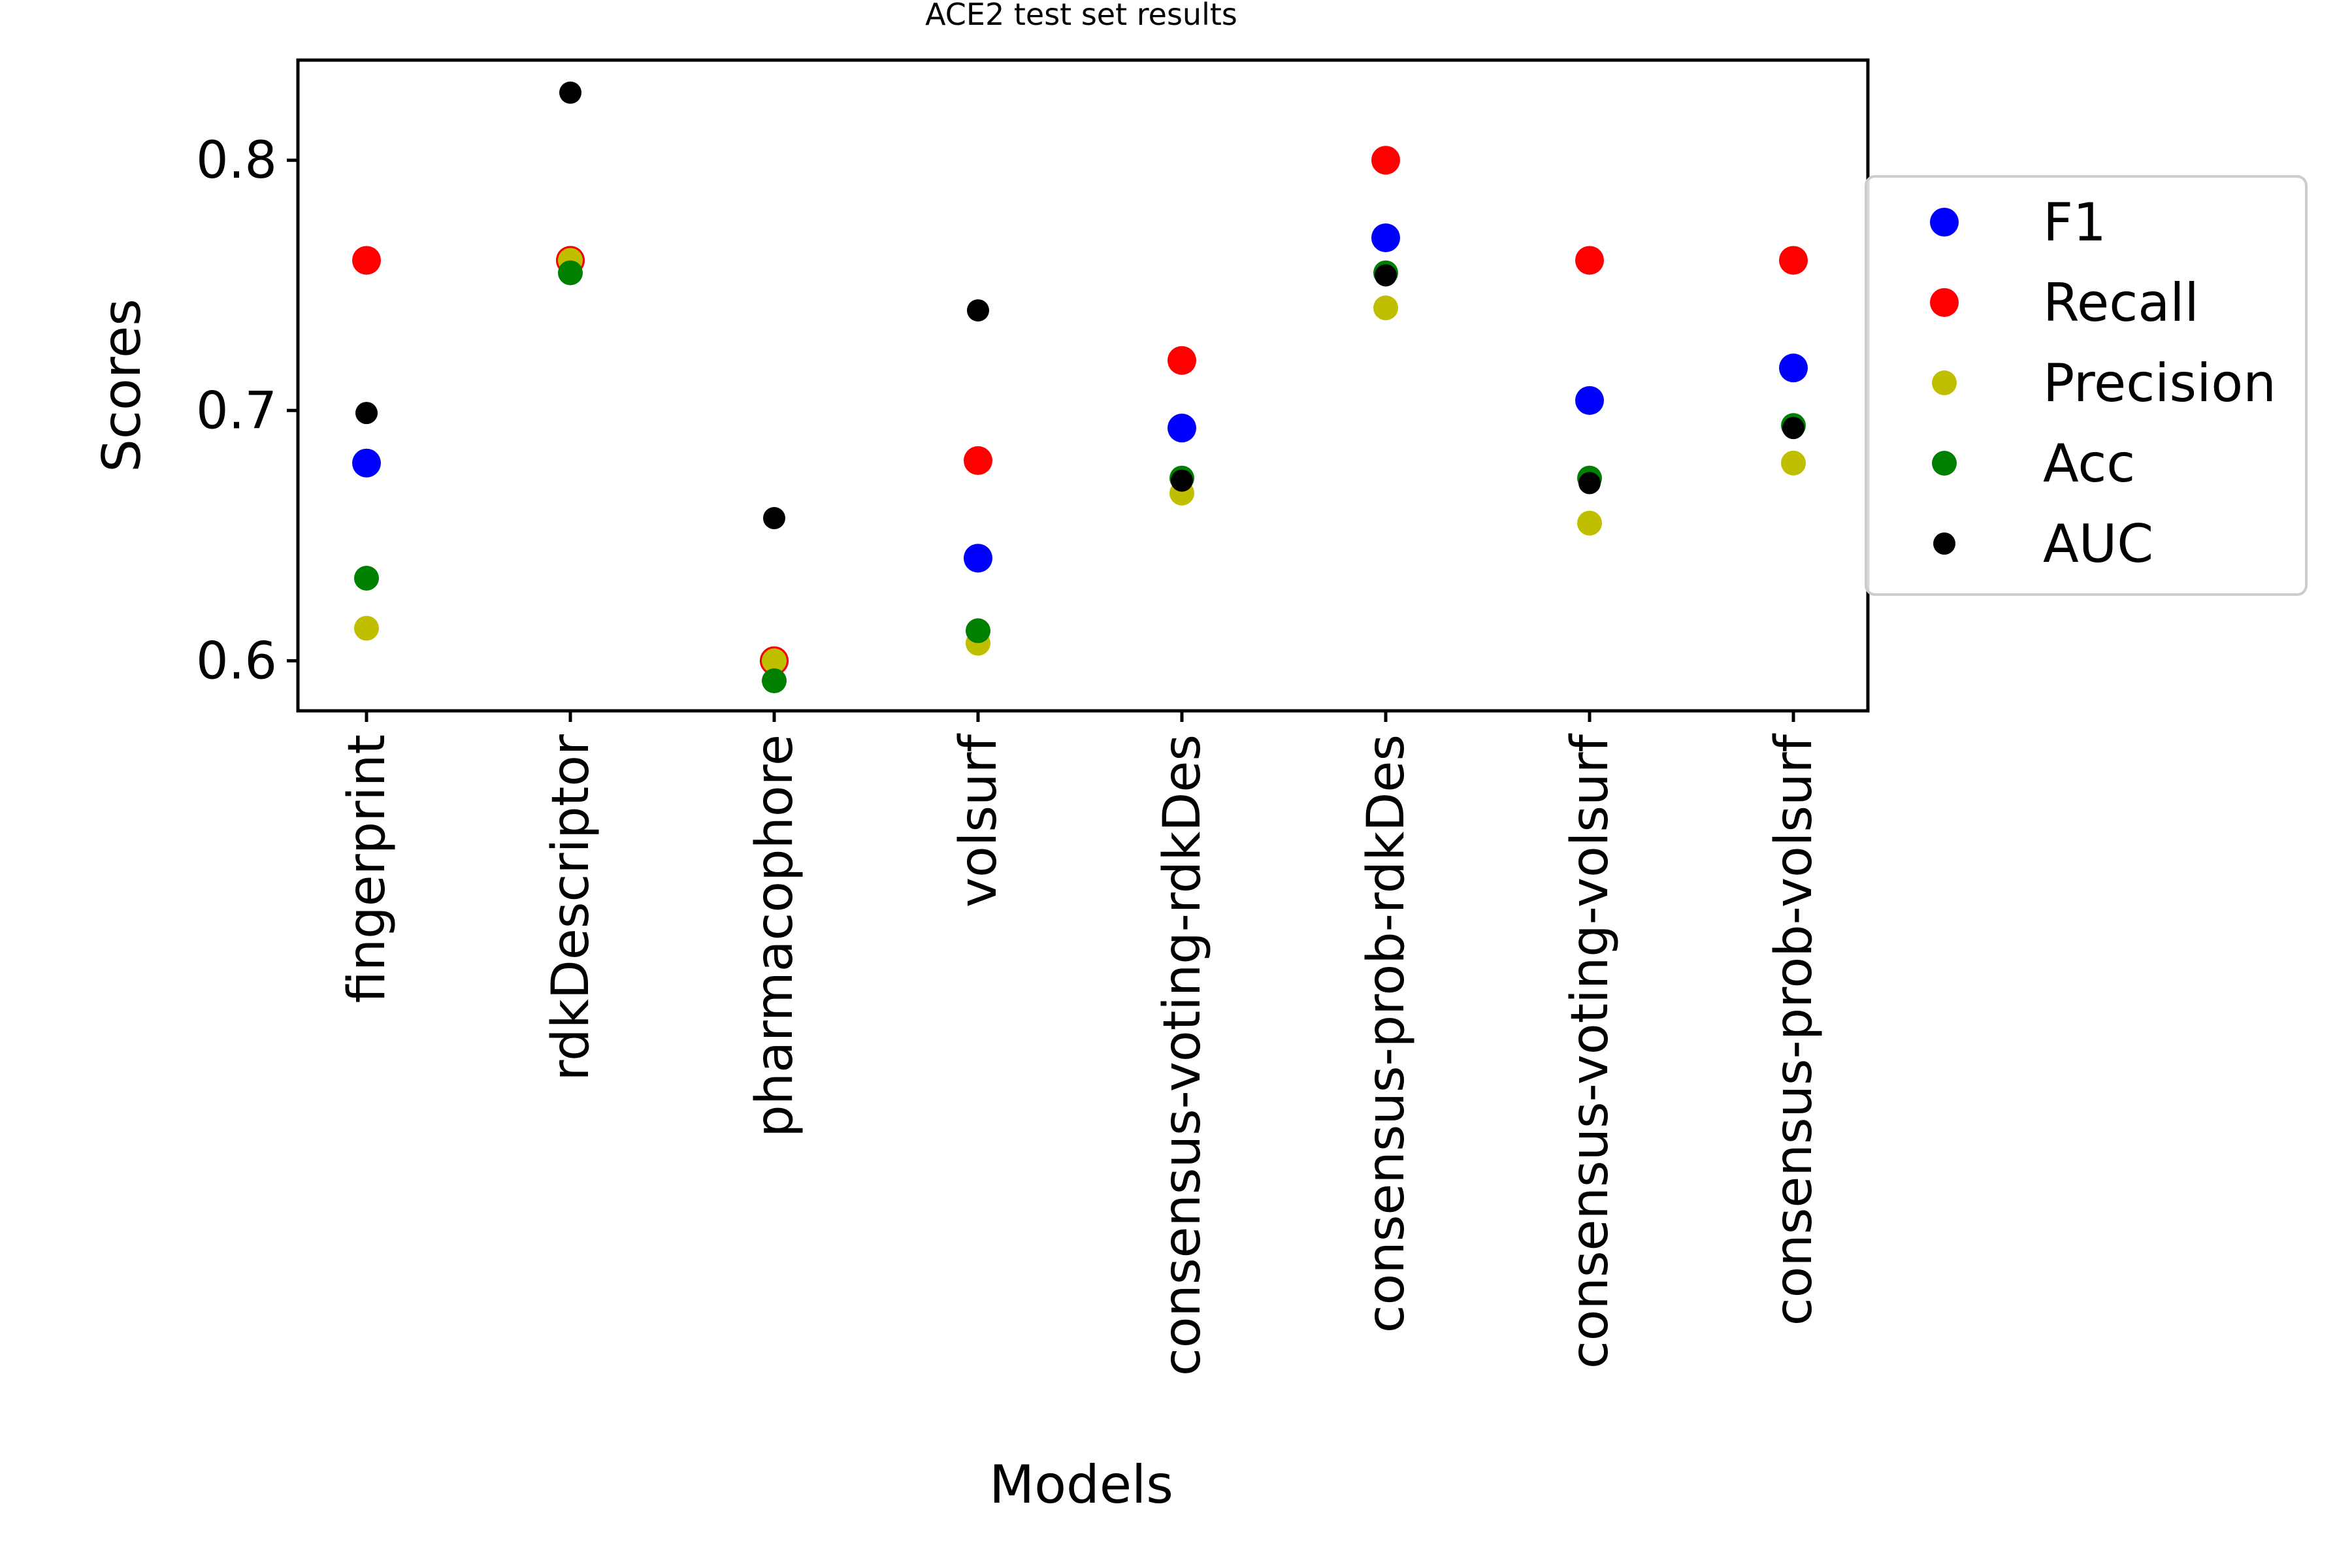 Image resolution: width=2352 pixels, height=1568 pixels. What do you see at coordinates (366, 413) in the screenshot?
I see `point-auc-fingerprint` at bounding box center [366, 413].